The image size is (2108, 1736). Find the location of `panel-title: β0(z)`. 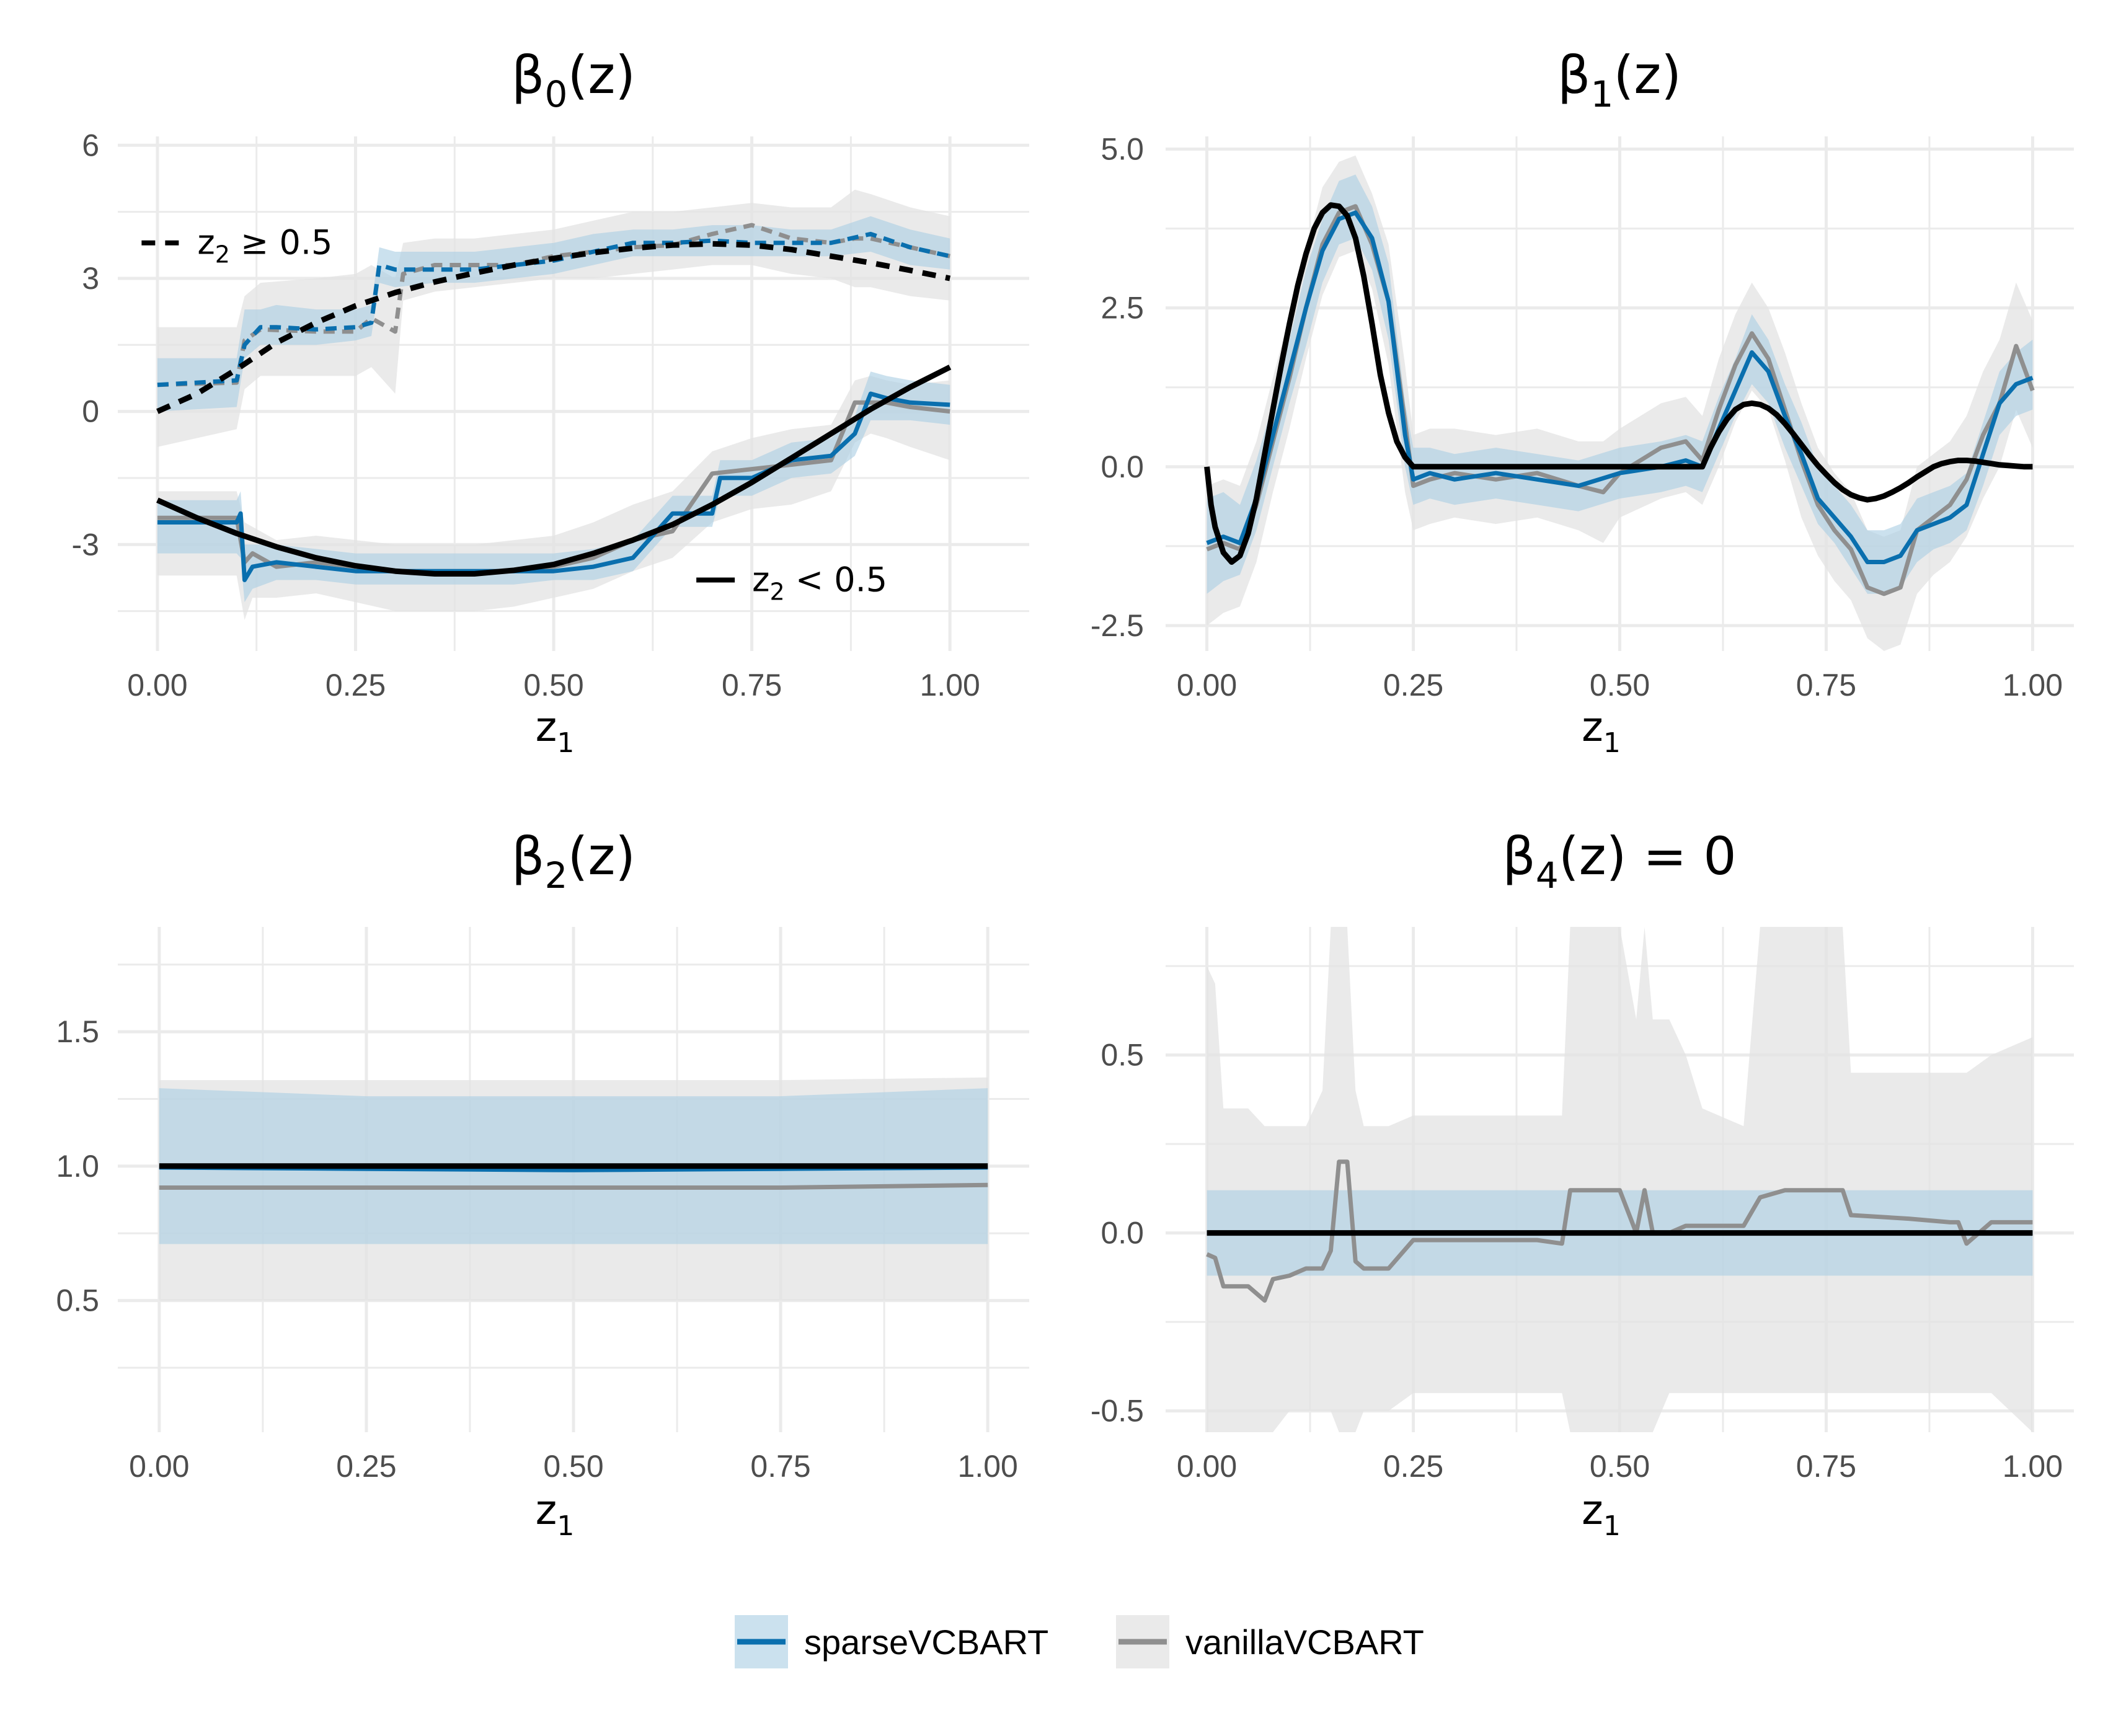

panel-title: β0(z) is located at coordinates (574, 80).